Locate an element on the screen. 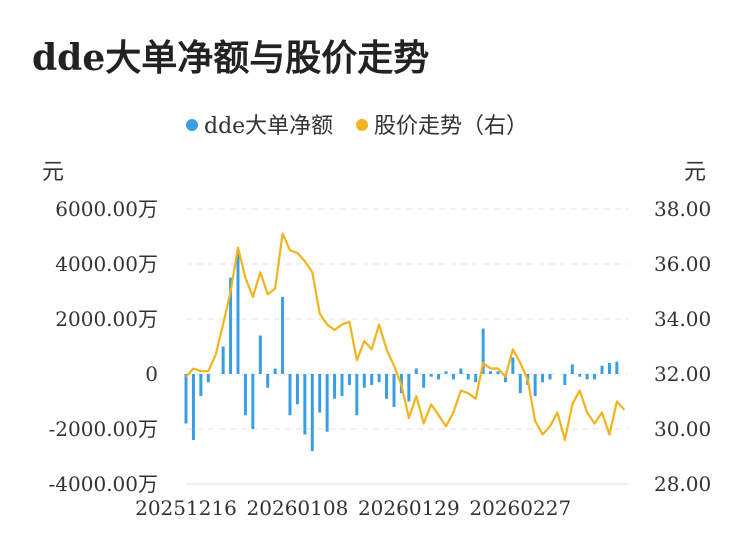 The height and width of the screenshot is (558, 750). legend-bars-marker is located at coordinates (192, 125).